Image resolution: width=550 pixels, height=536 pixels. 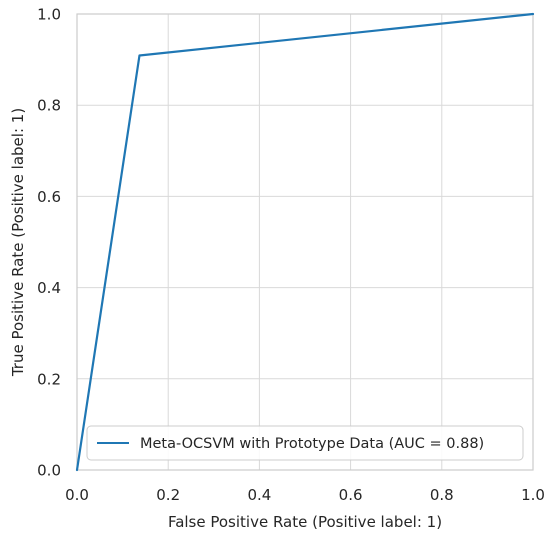 I want to click on y-tick-label: 0.4, so click(x=49, y=288).